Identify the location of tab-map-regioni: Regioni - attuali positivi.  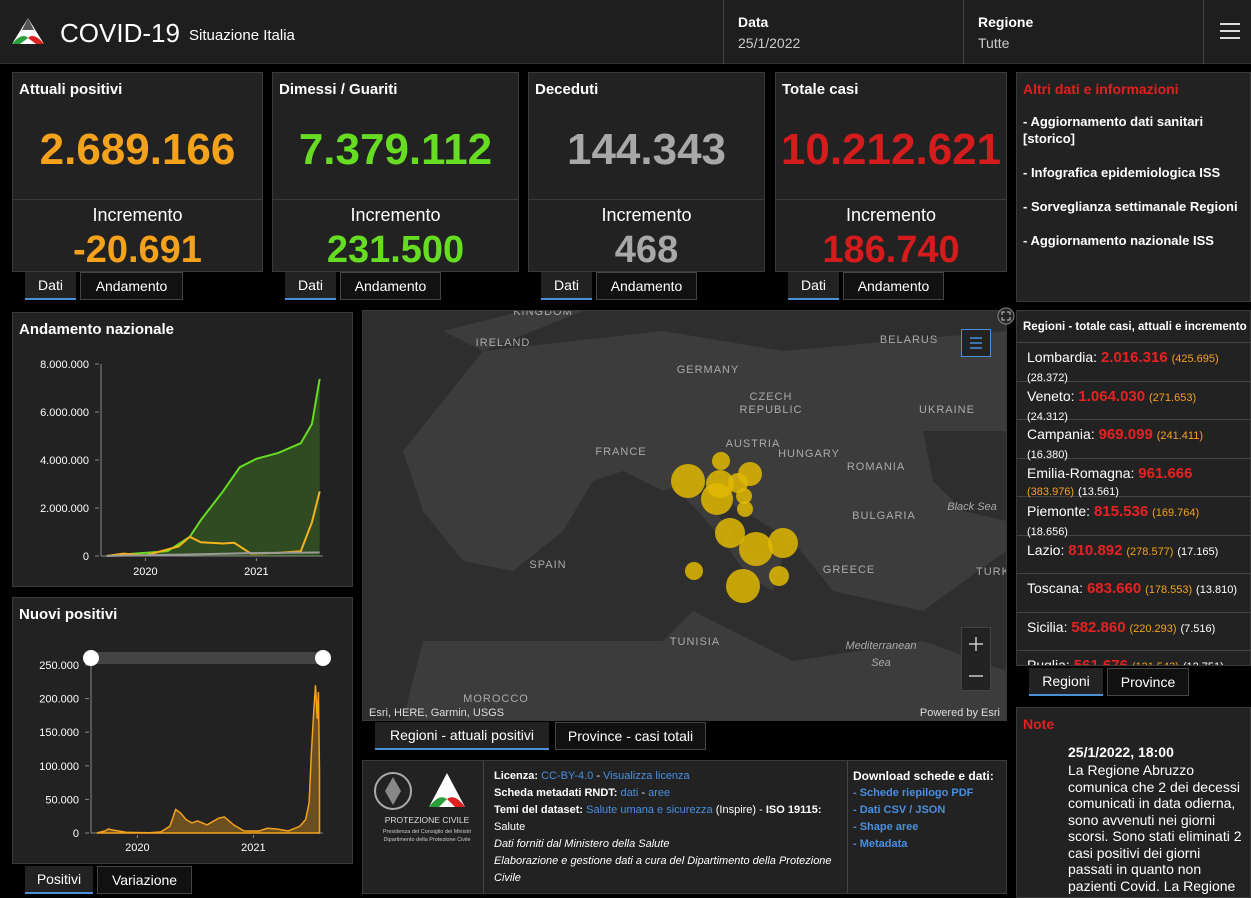
(462, 736).